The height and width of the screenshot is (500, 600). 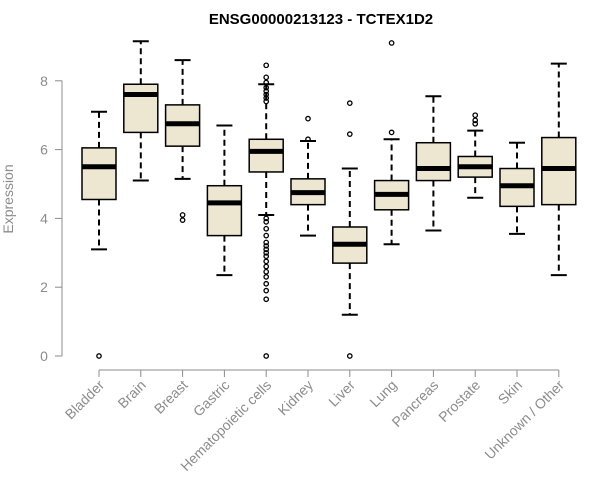 What do you see at coordinates (308, 176) in the screenshot?
I see `box-kidney` at bounding box center [308, 176].